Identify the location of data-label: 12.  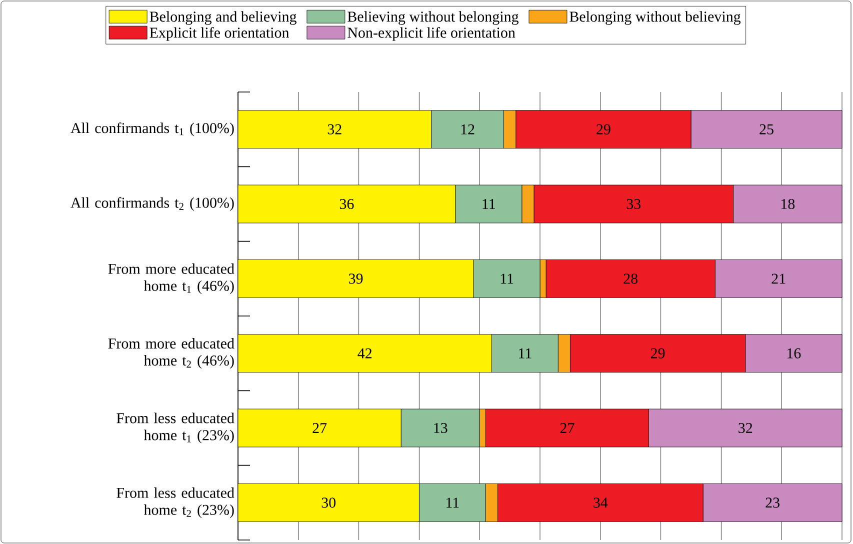
(467, 129).